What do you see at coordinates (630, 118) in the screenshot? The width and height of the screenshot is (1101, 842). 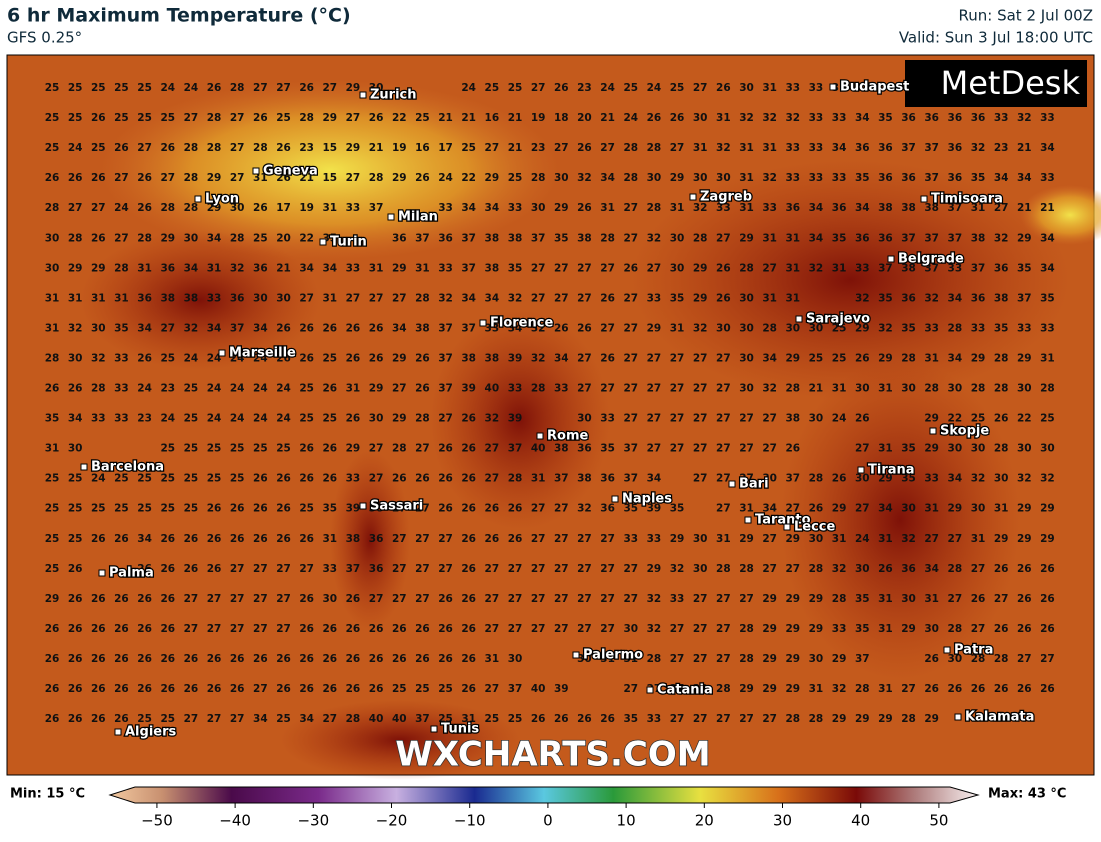 I see `grid-value: 24` at bounding box center [630, 118].